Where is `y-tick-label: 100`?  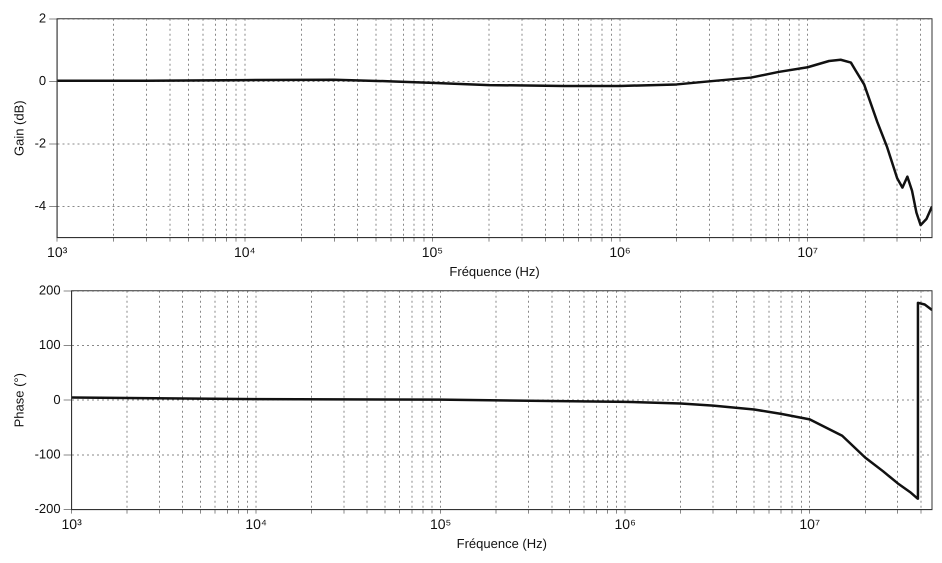
y-tick-label: 100 is located at coordinates (49, 344).